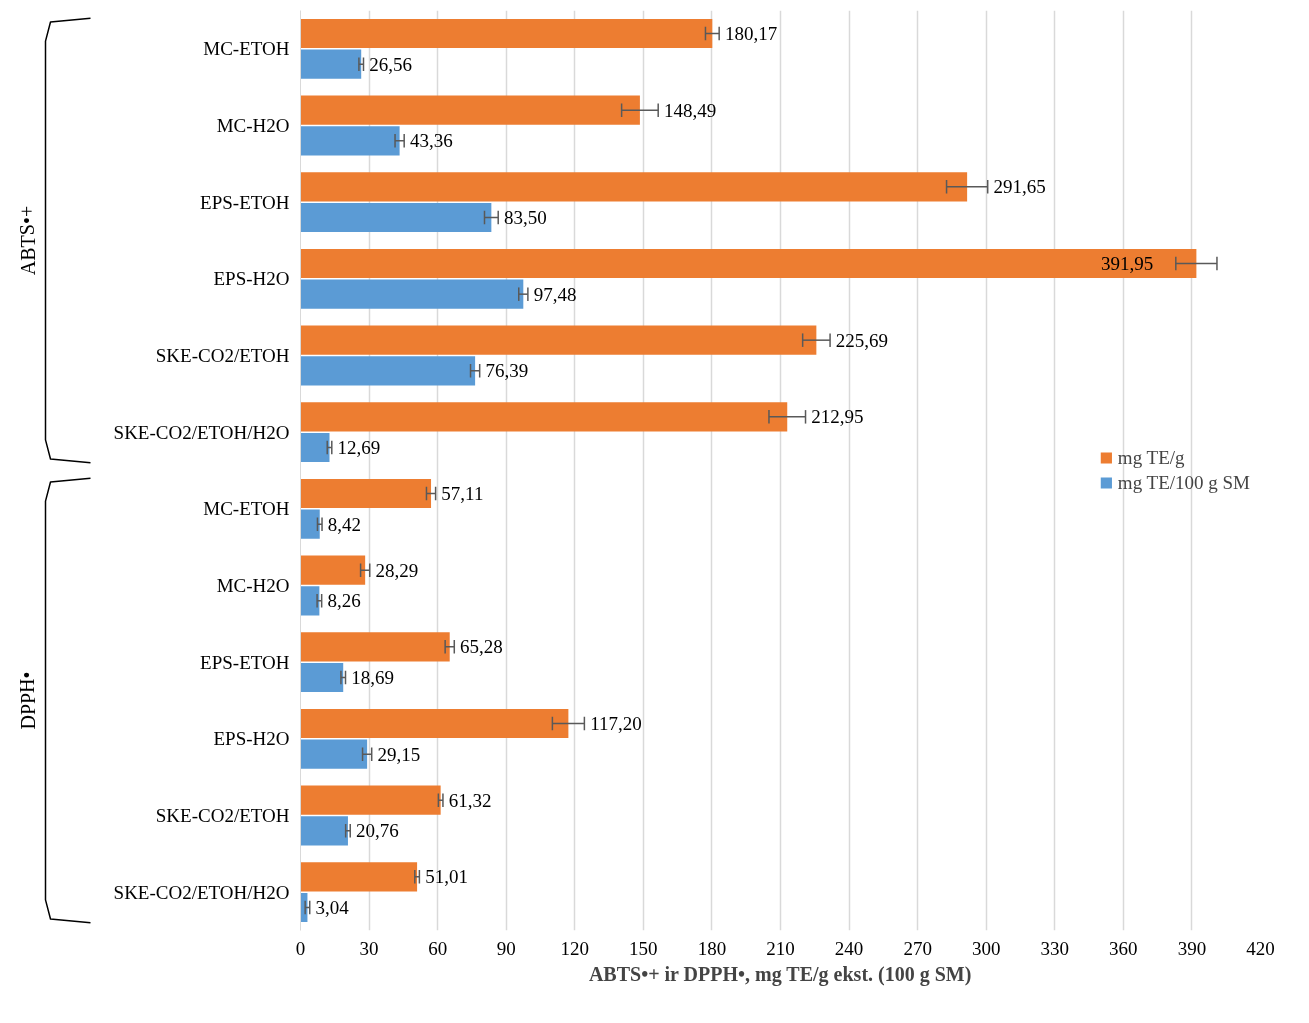 This screenshot has height=1023, width=1309. Describe the element at coordinates (438, 948) in the screenshot. I see `x-tick-label: 60` at that location.